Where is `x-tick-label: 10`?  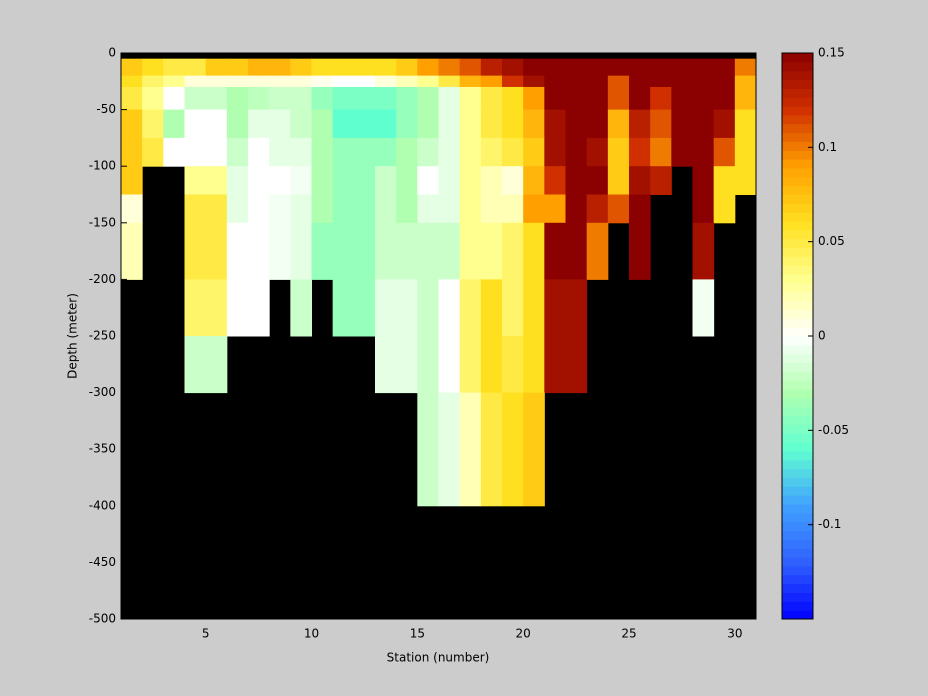
x-tick-label: 10 is located at coordinates (311, 634).